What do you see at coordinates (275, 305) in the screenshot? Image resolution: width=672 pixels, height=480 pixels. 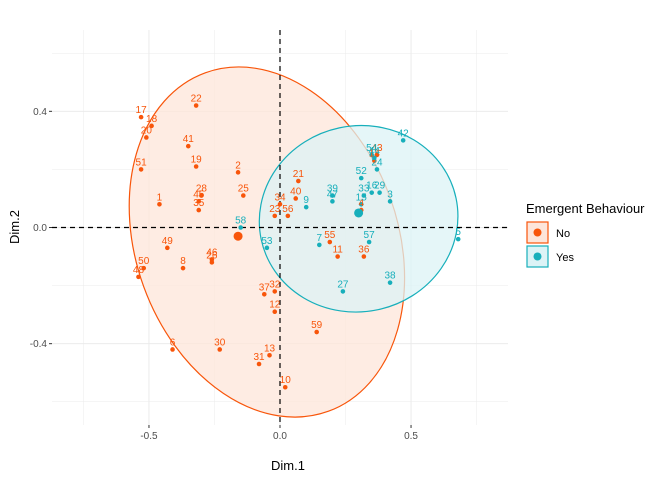 I see `point-label-12: 12` at bounding box center [275, 305].